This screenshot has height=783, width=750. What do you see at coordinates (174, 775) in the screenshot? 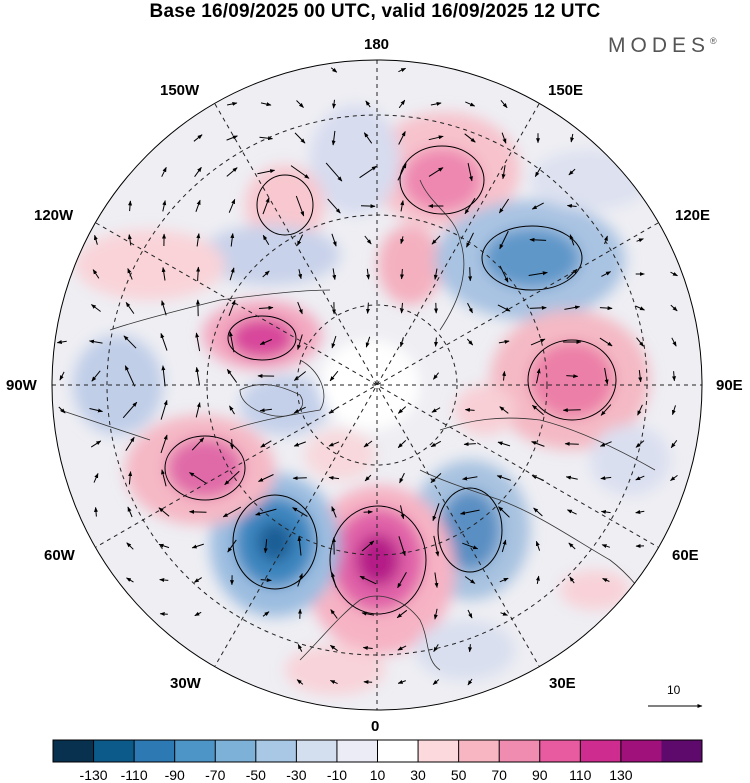
I see `colorbar-tick-label: -90` at bounding box center [174, 775].